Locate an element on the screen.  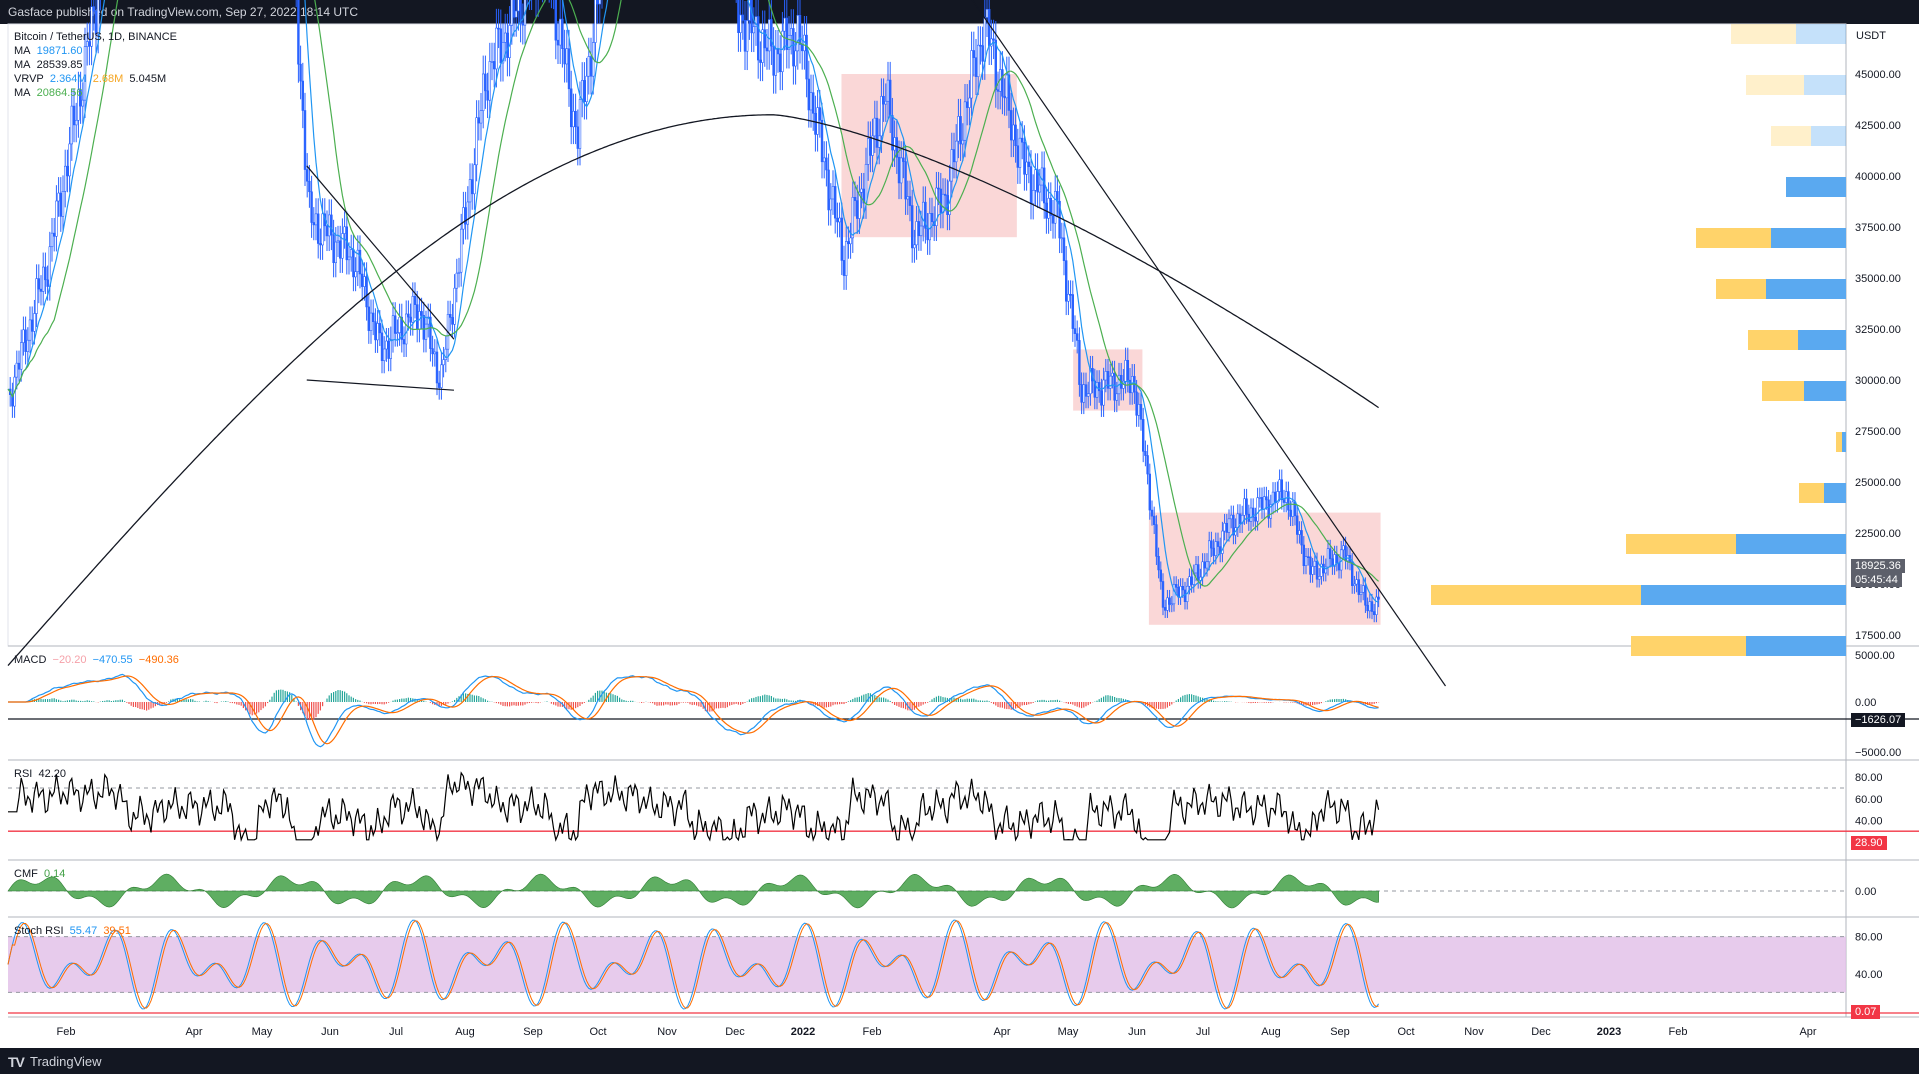
stoch-current-tag: 0.07 is located at coordinates (1866, 1012).